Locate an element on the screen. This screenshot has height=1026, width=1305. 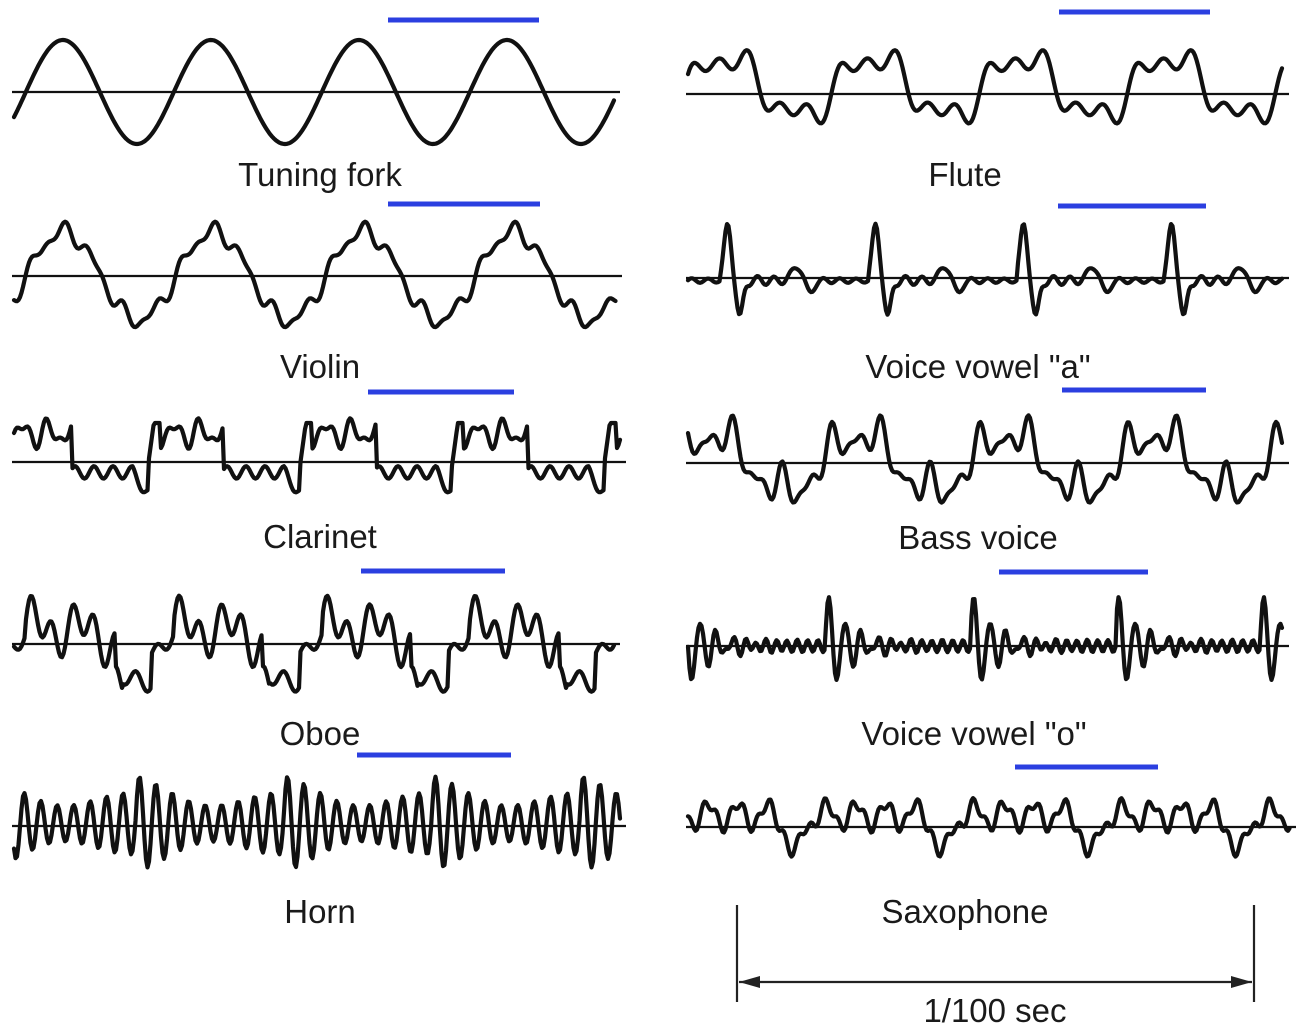
waveform-label: Voice vowel "o" is located at coordinates (973, 733).